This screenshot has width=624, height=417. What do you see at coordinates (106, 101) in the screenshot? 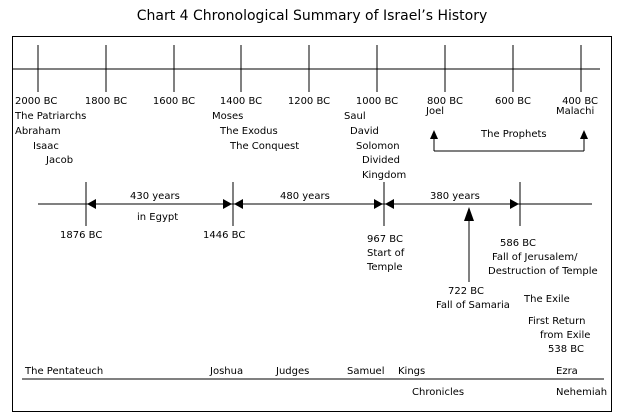
I see `scale-label: 1800 BC` at bounding box center [106, 101].